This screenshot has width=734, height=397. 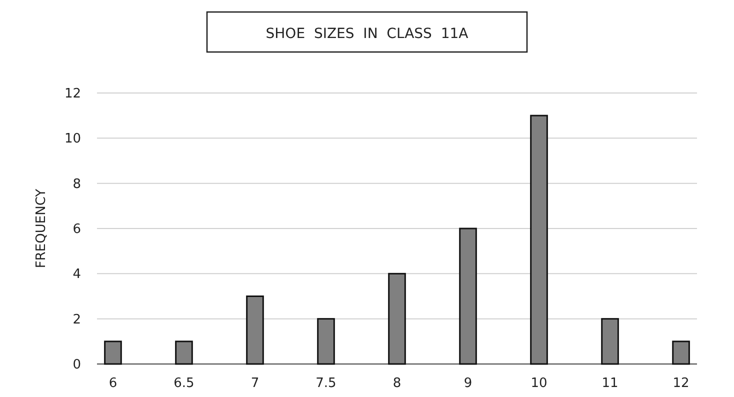 I want to click on x-tick-label: 12, so click(x=681, y=383).